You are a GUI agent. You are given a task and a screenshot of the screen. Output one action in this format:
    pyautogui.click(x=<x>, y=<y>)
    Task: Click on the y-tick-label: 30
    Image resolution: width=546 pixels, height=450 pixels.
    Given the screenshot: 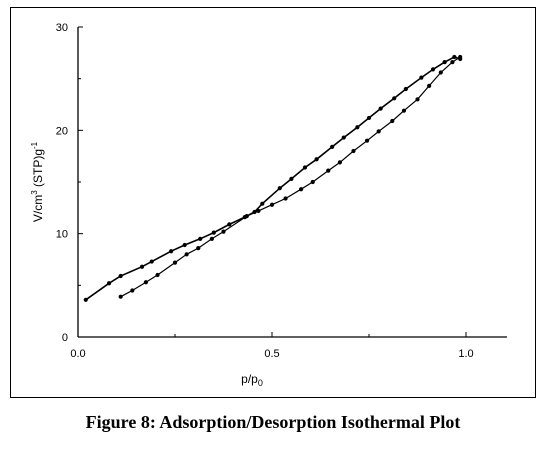 What is the action you would take?
    pyautogui.click(x=62, y=28)
    